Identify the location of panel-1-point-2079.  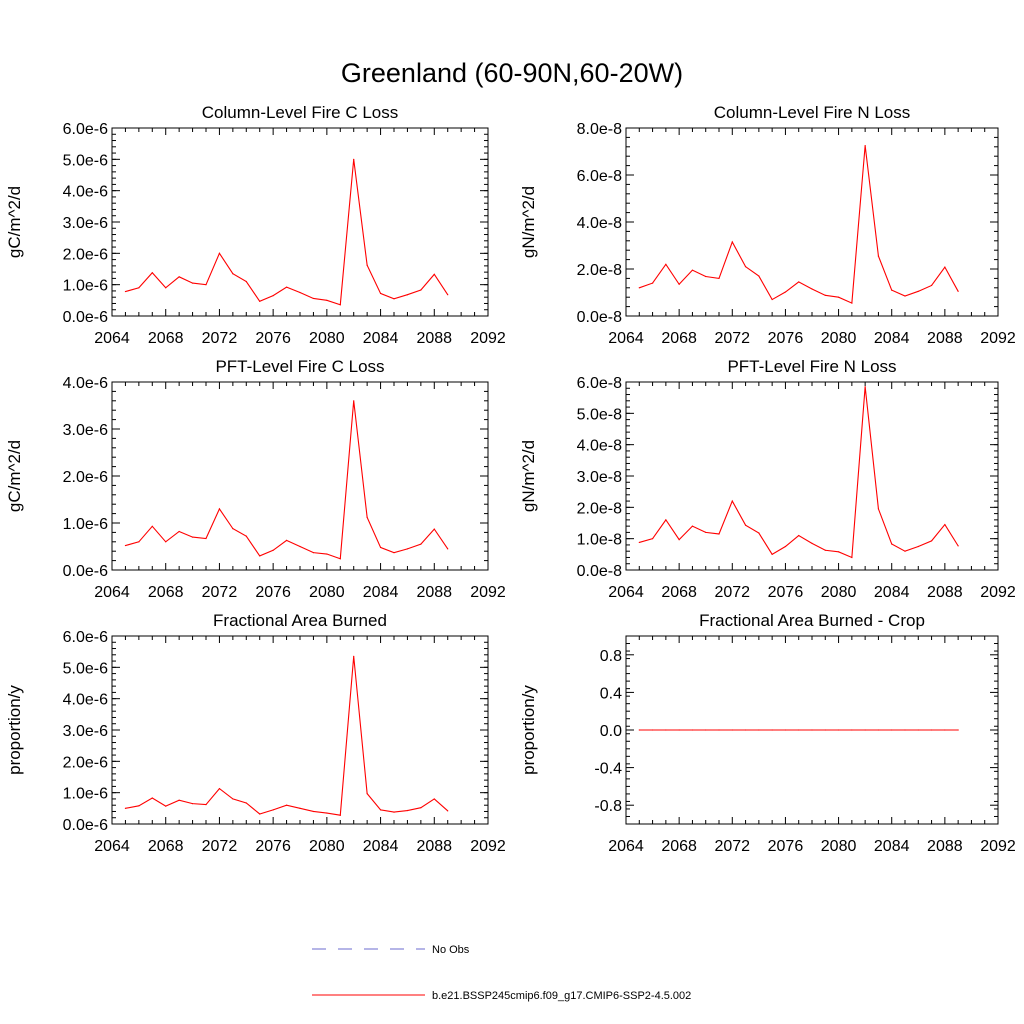
(313, 298).